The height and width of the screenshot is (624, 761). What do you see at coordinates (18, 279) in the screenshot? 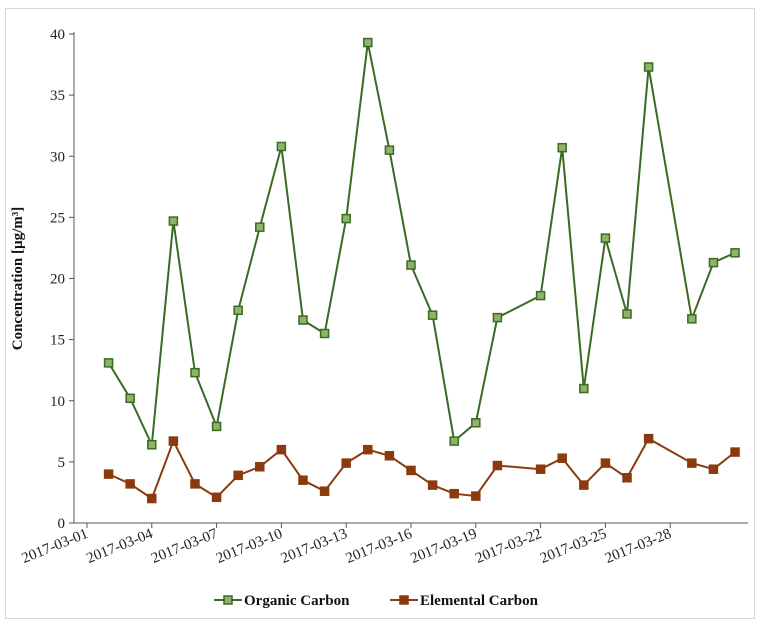
I see `y-axis-title: Concentration [µg/m³]` at bounding box center [18, 279].